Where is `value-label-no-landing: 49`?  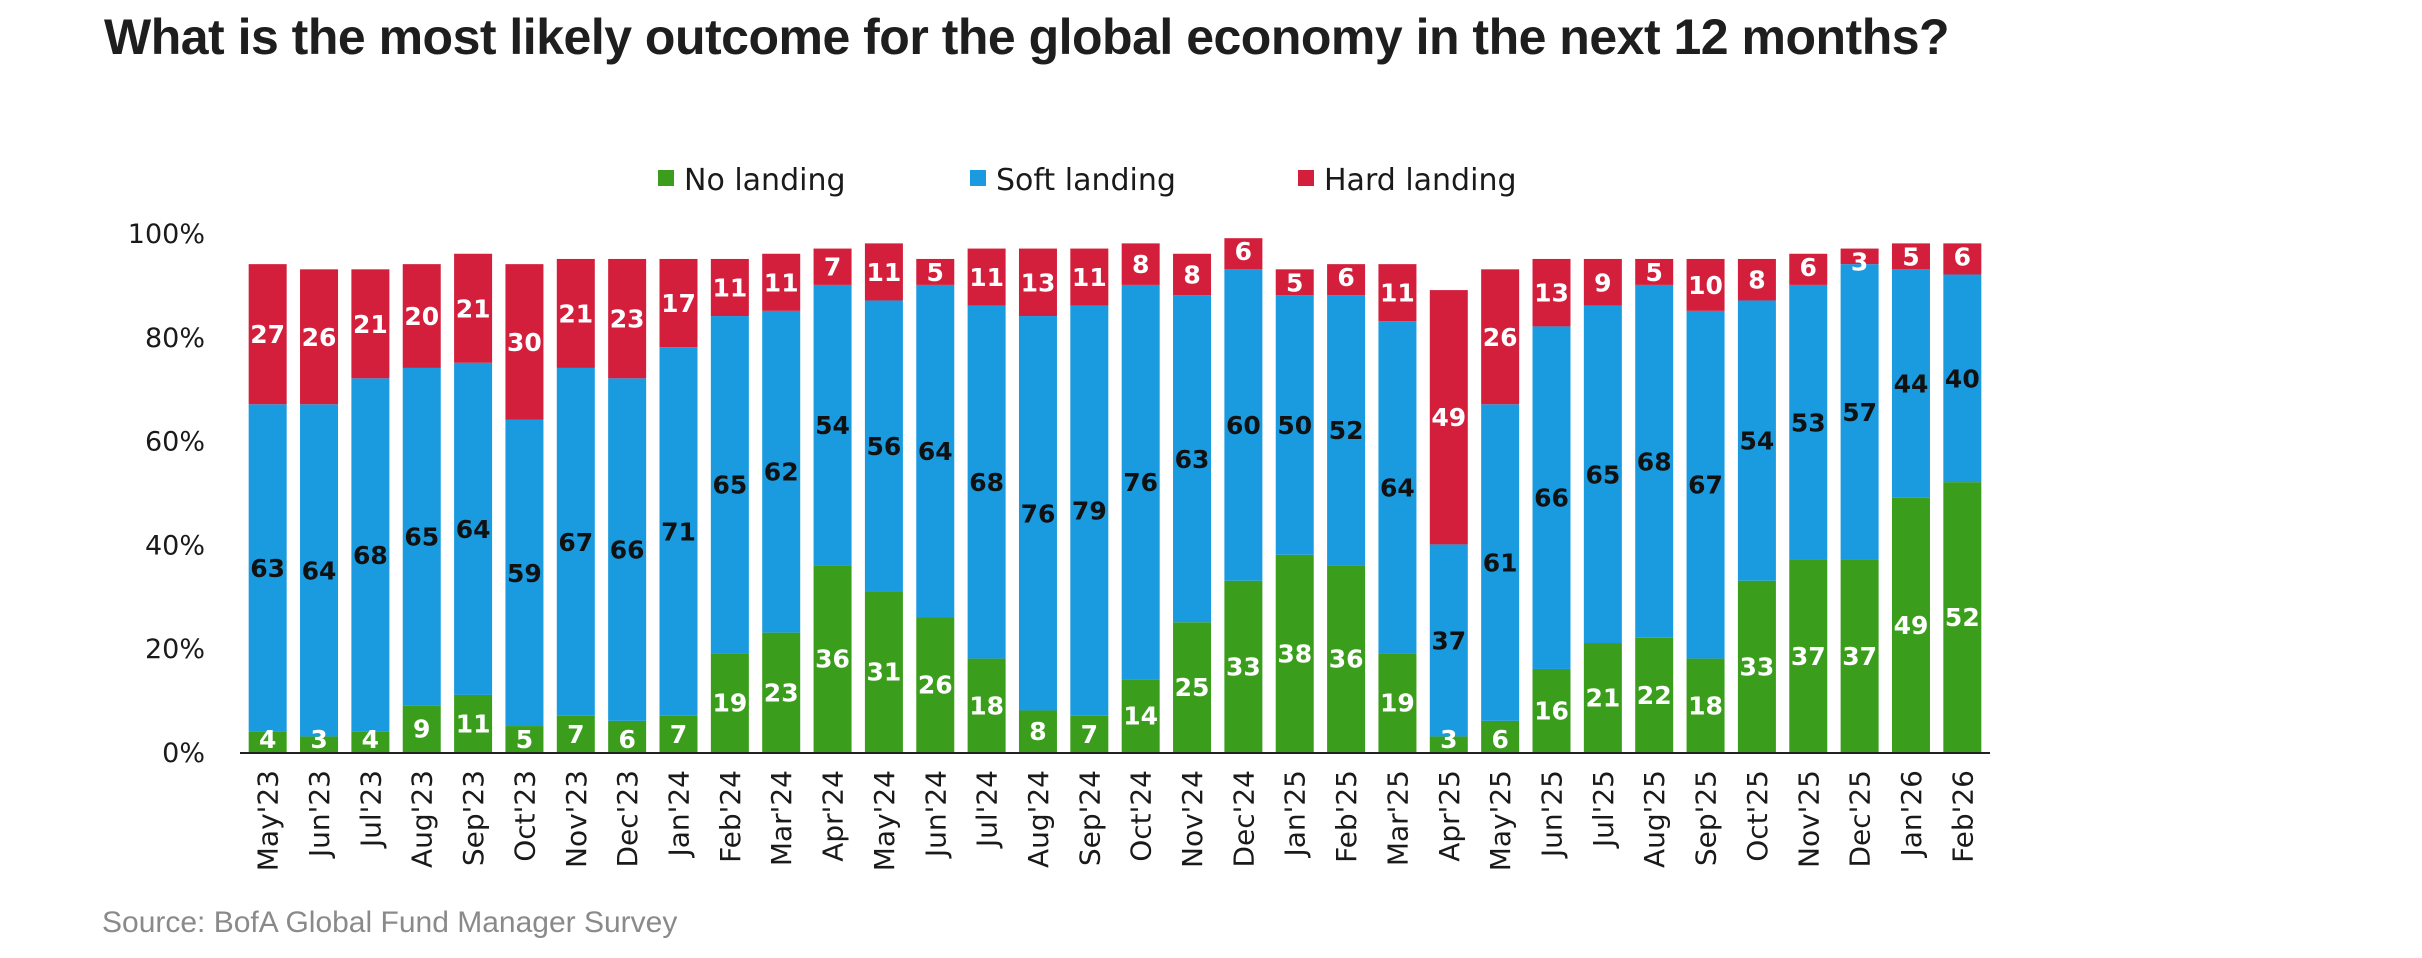
value-label-no-landing: 49 is located at coordinates (1911, 625).